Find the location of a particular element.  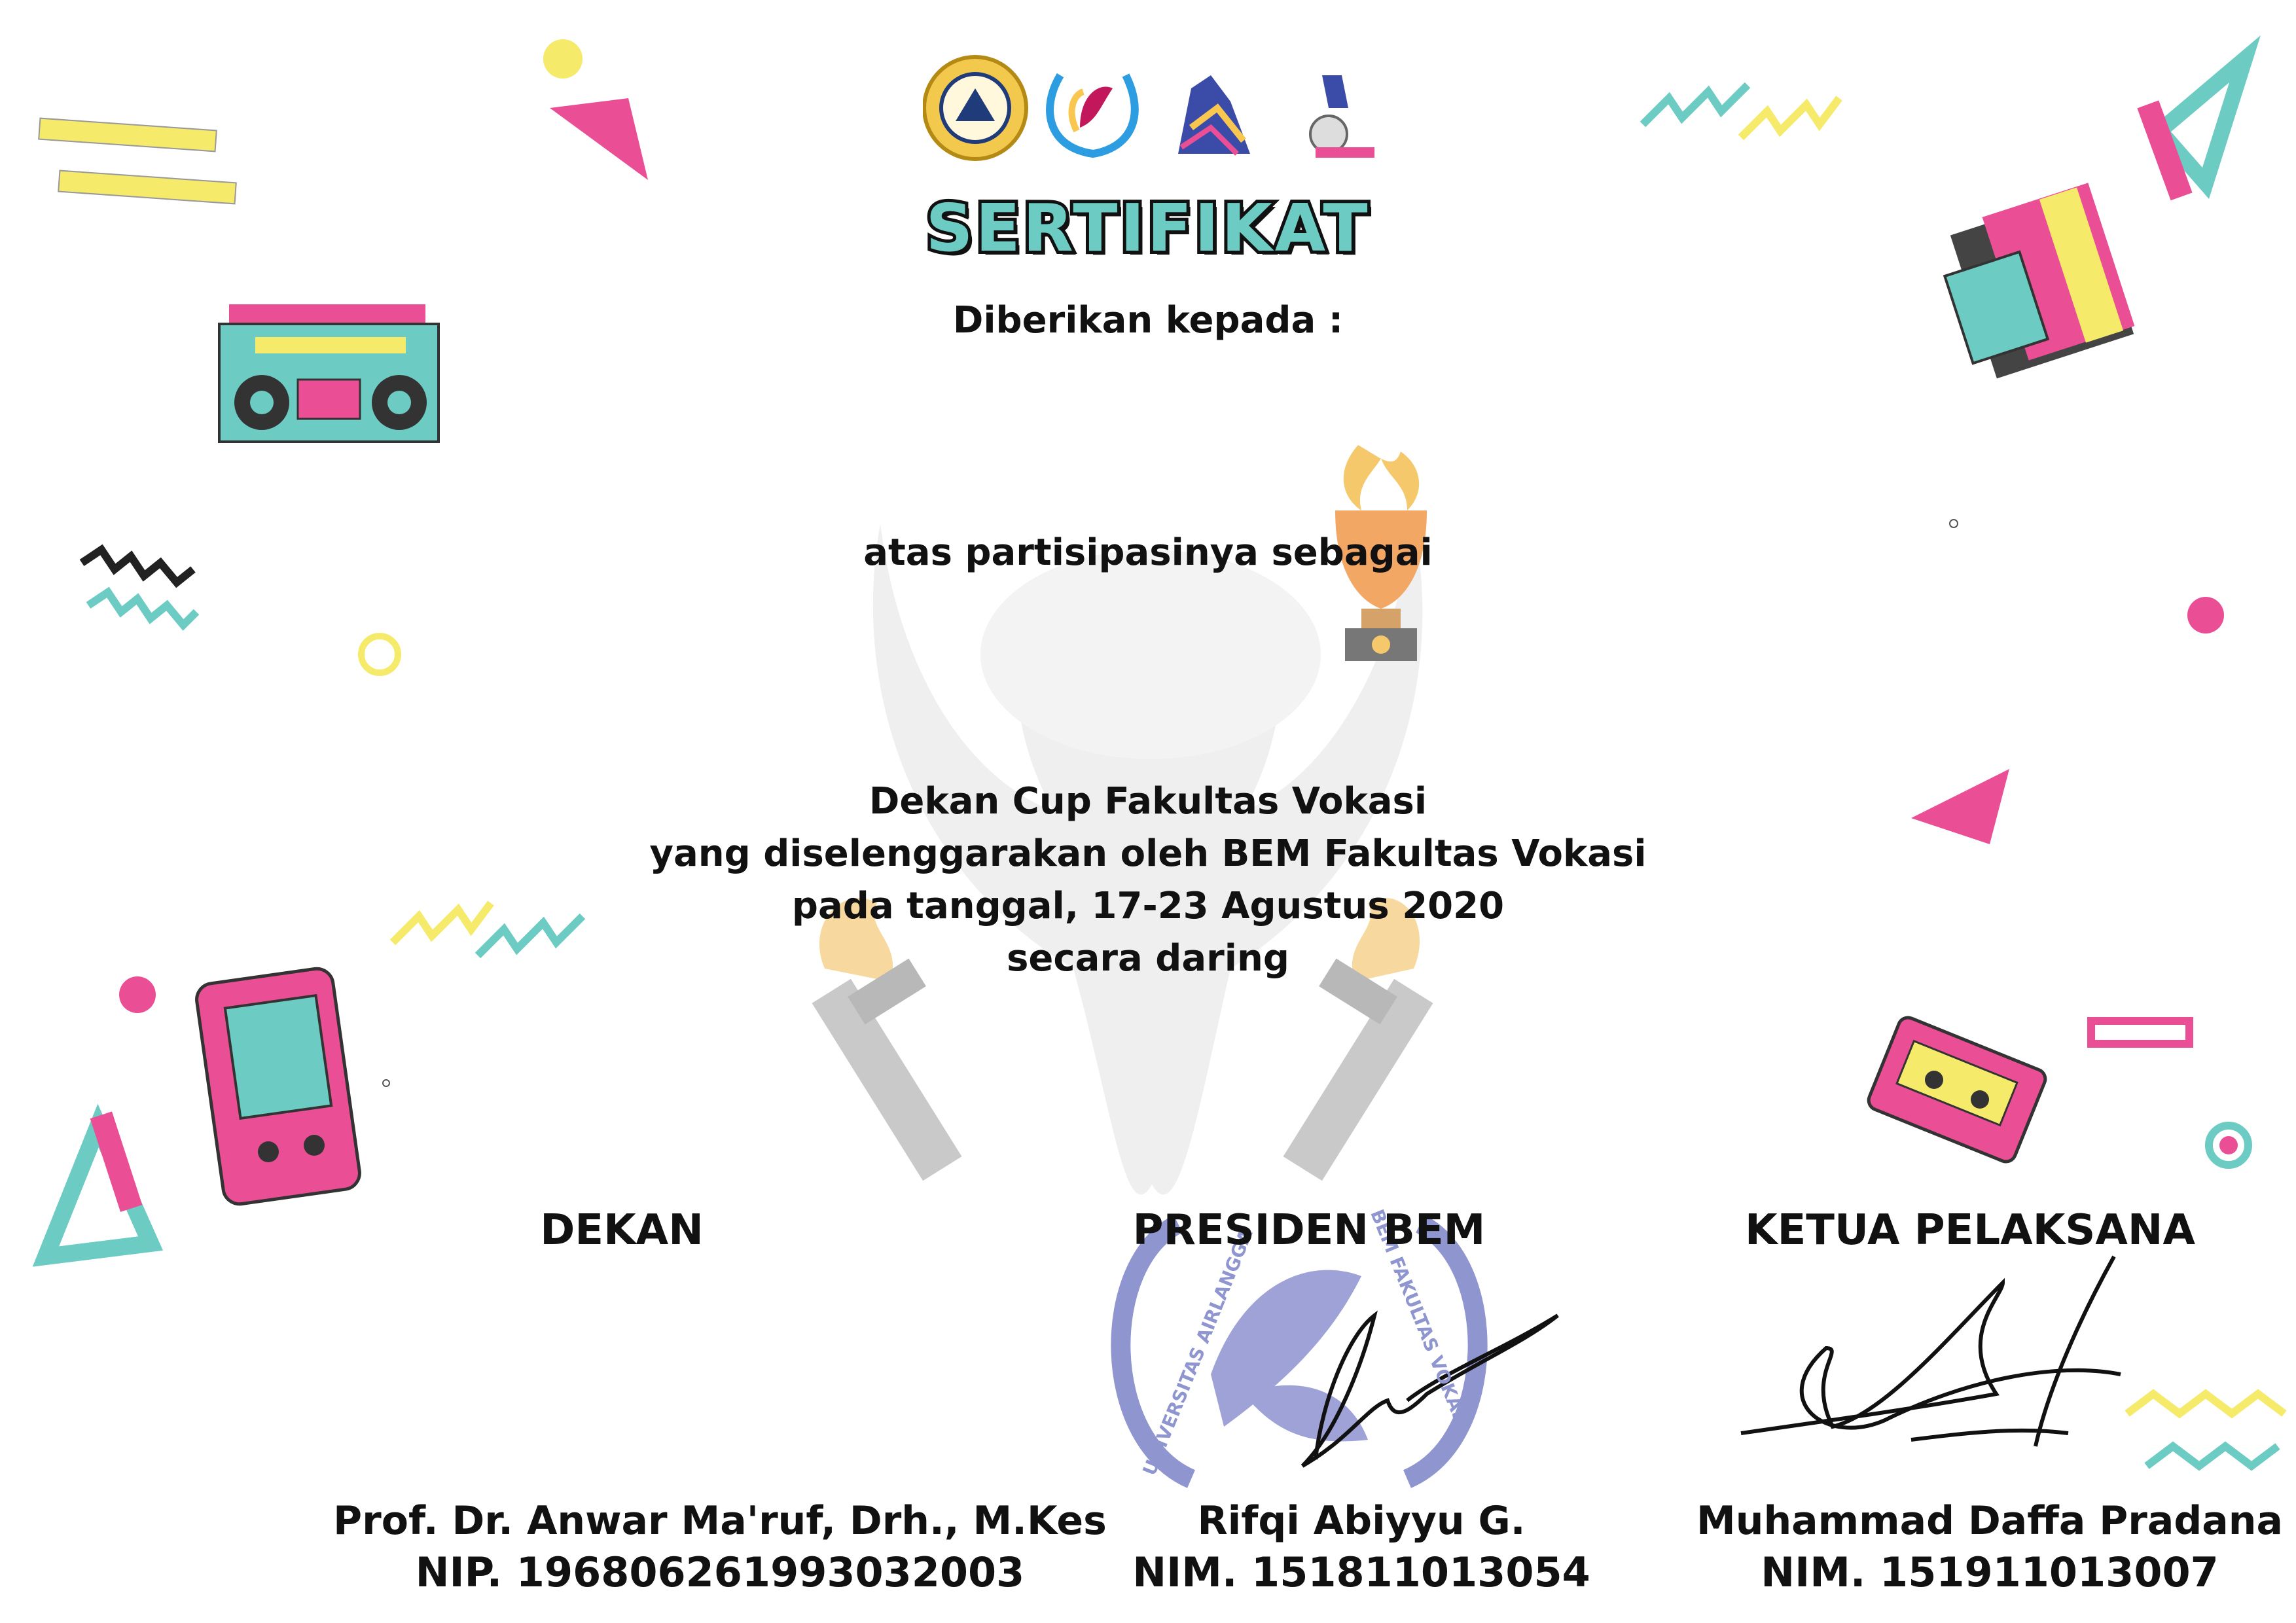

signatory-ketua-details: Muhammad Daffa Pradana NIM. 151911013007 is located at coordinates (1946, 1547).